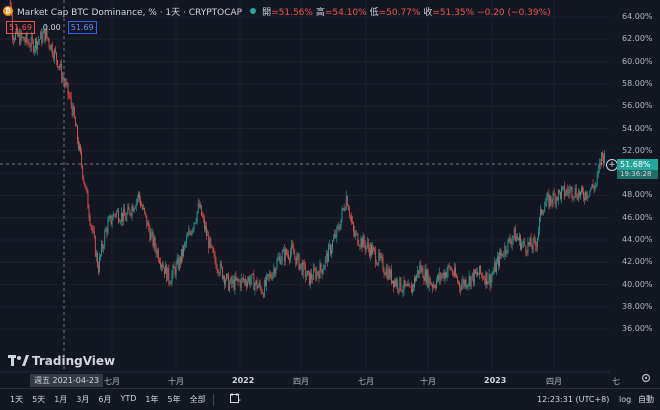 The height and width of the screenshot is (410, 660). What do you see at coordinates (646, 378) in the screenshot?
I see `settings-gear-icon` at bounding box center [646, 378].